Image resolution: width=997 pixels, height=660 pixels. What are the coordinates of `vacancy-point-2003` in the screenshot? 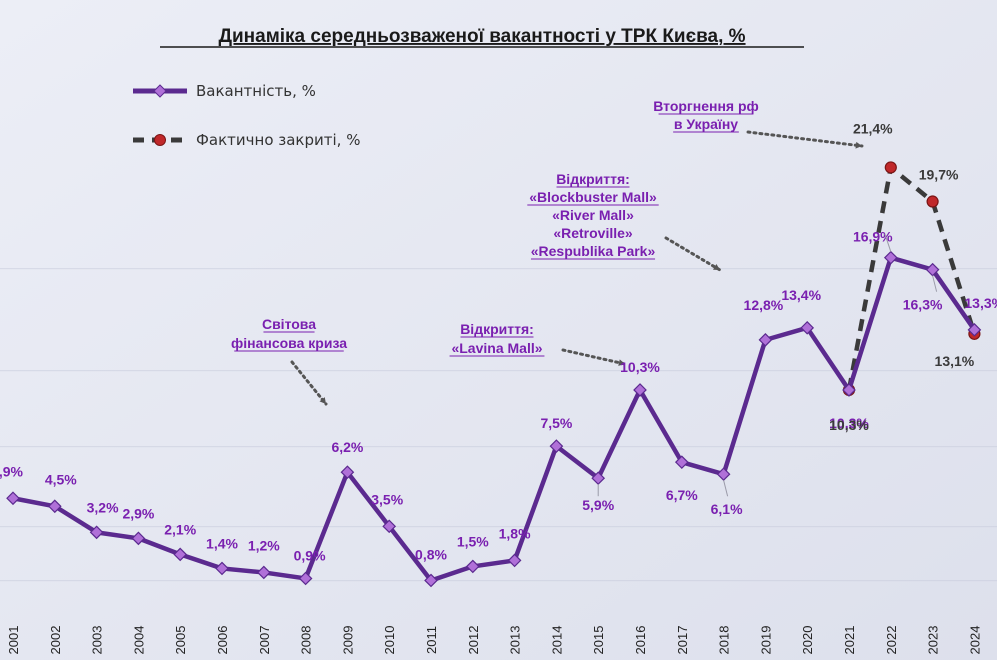 It's located at (96, 532).